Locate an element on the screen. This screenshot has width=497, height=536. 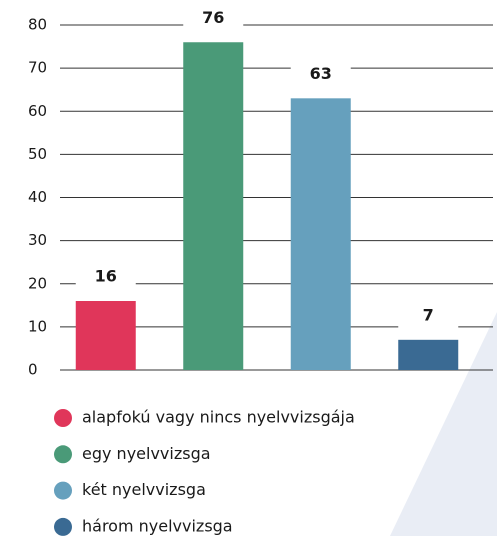
background-shape is located at coordinates (443, 424).